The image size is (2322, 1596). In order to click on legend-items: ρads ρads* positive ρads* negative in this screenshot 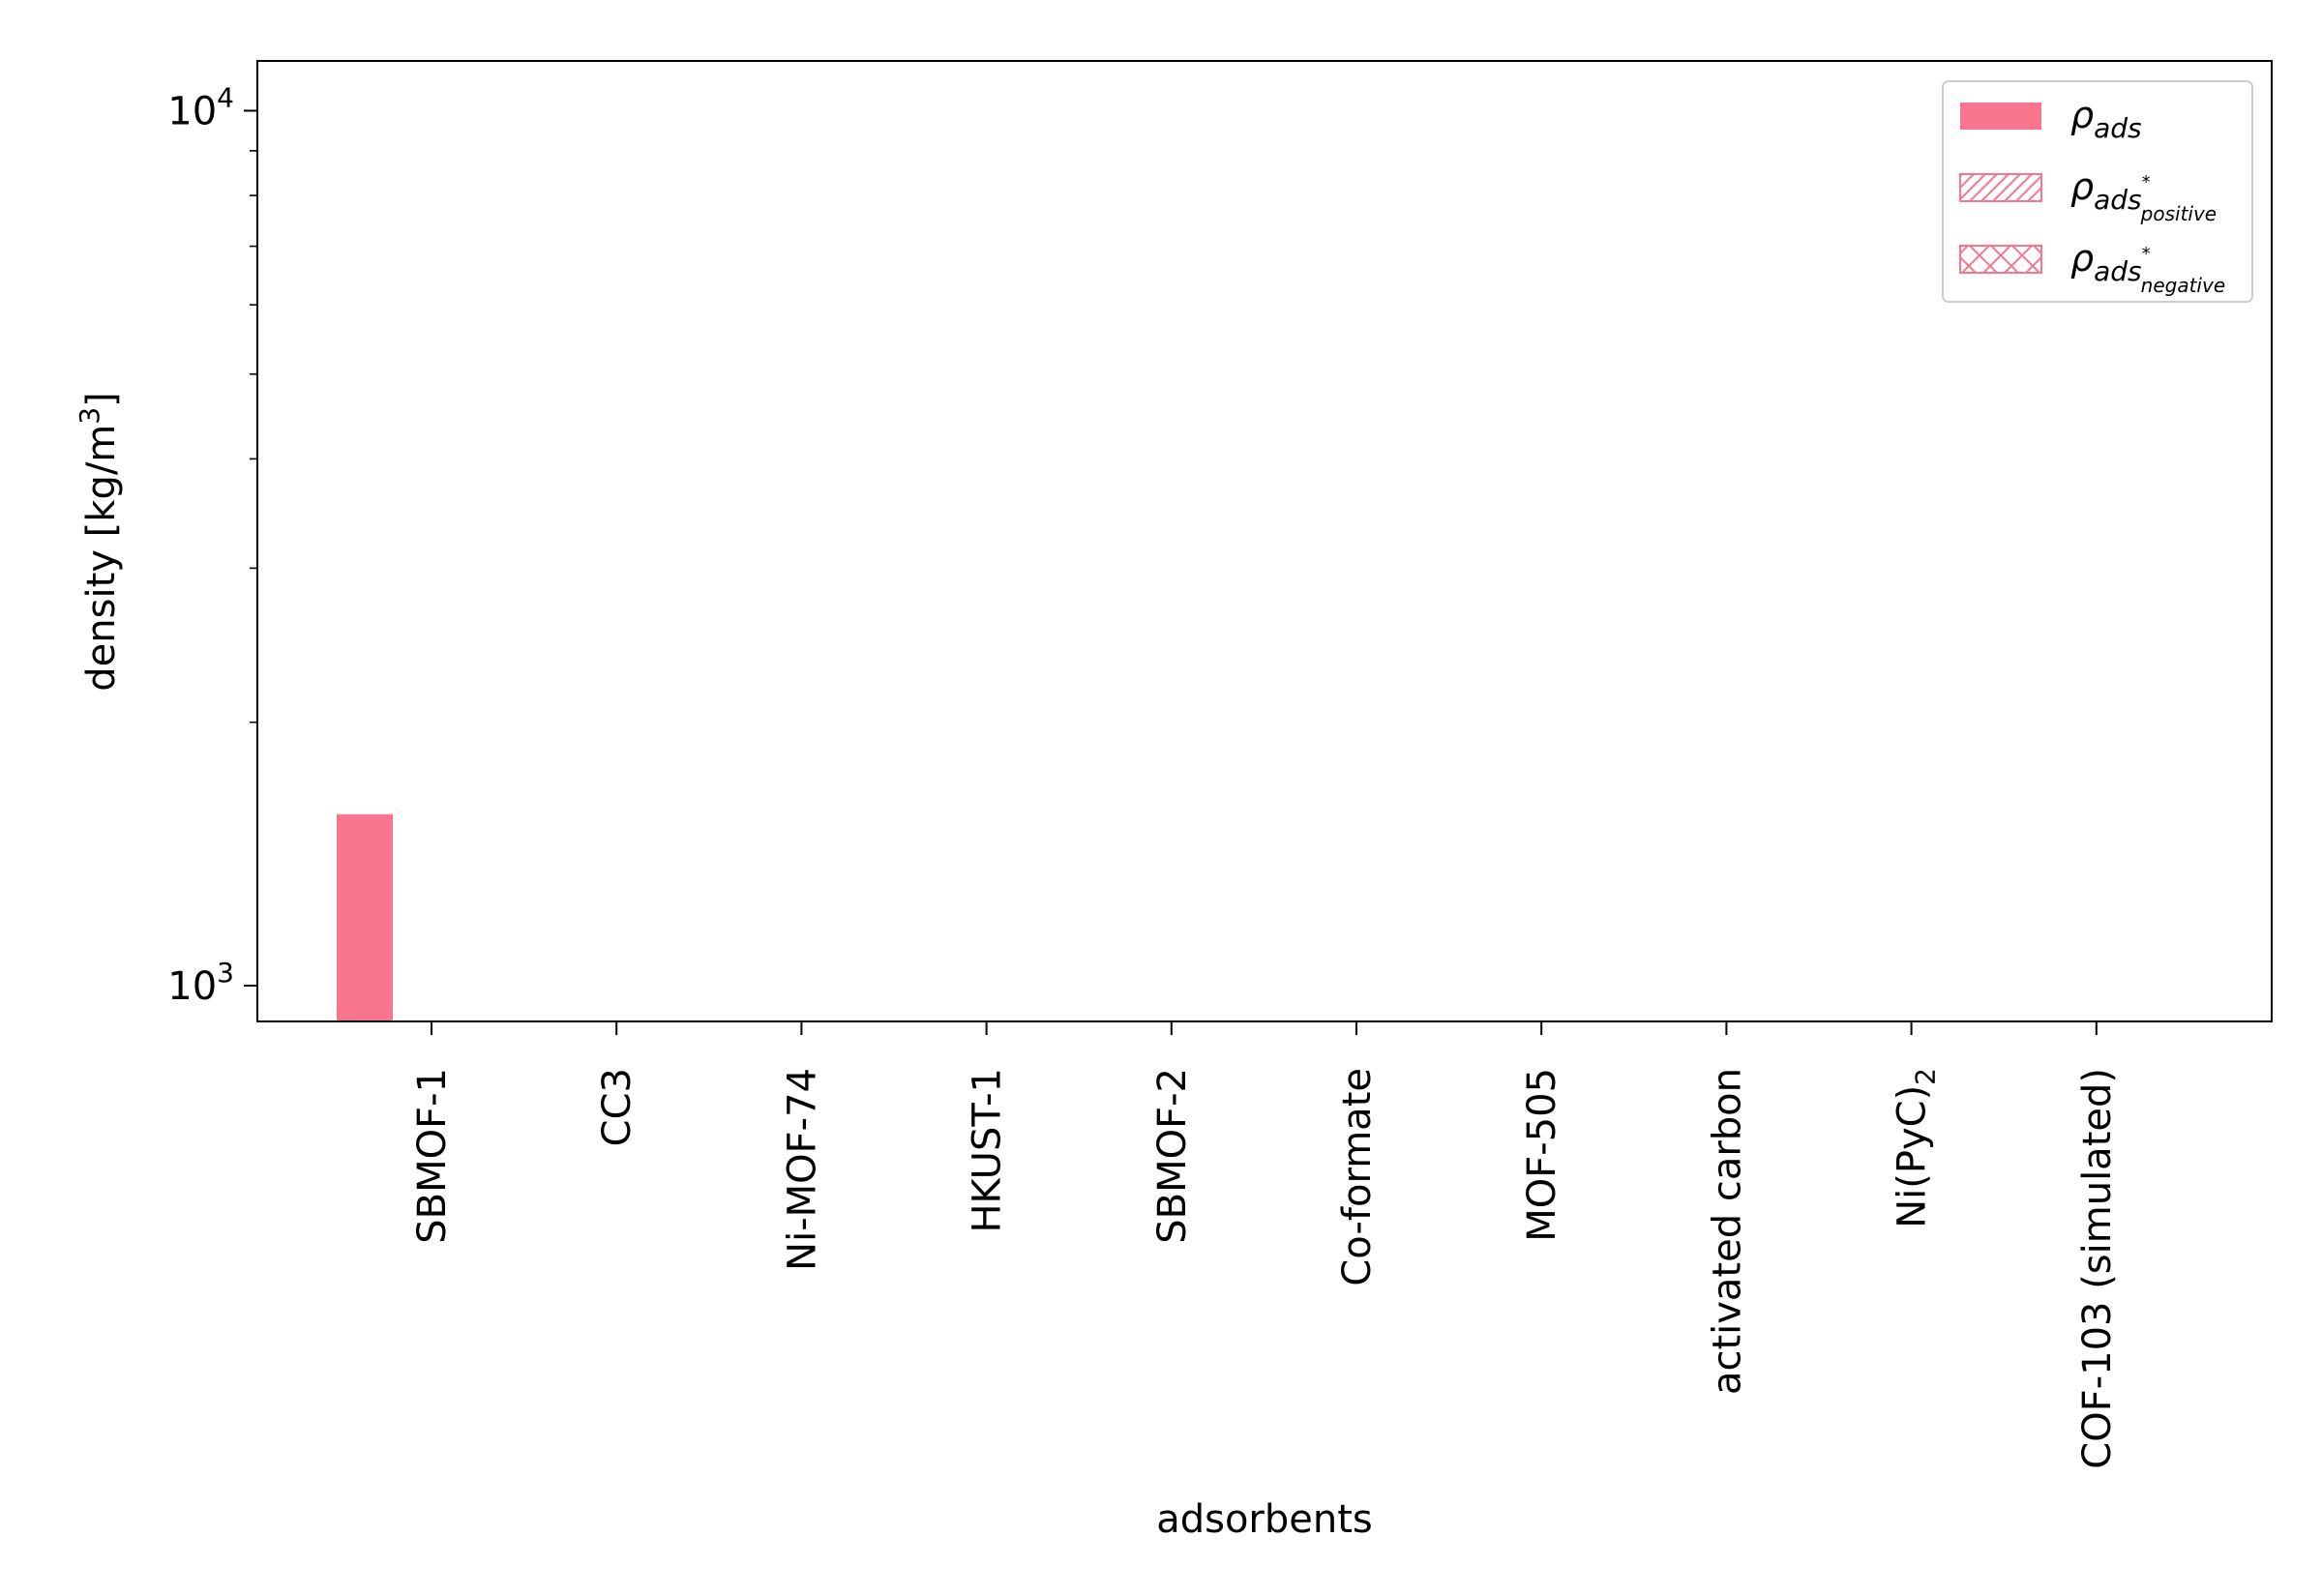, I will do `click(2092, 195)`.